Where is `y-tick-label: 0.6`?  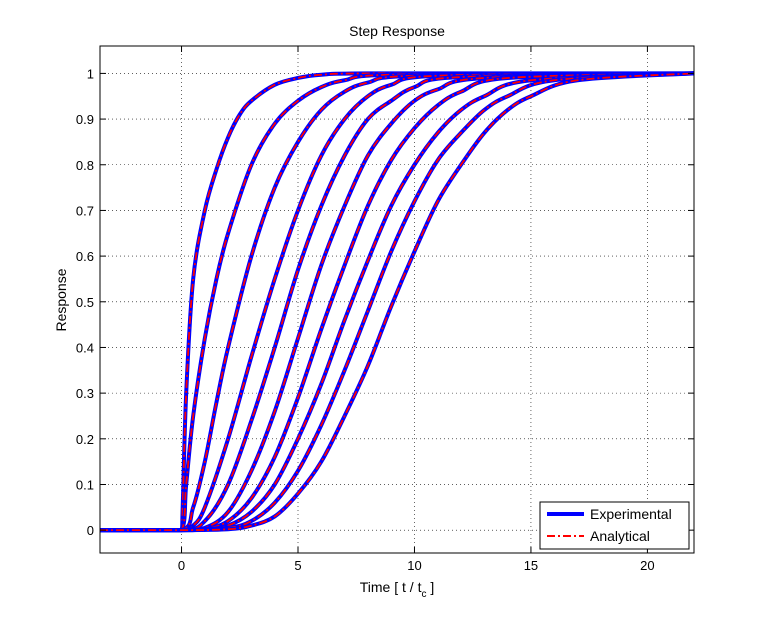
y-tick-label: 0.6 is located at coordinates (85, 256).